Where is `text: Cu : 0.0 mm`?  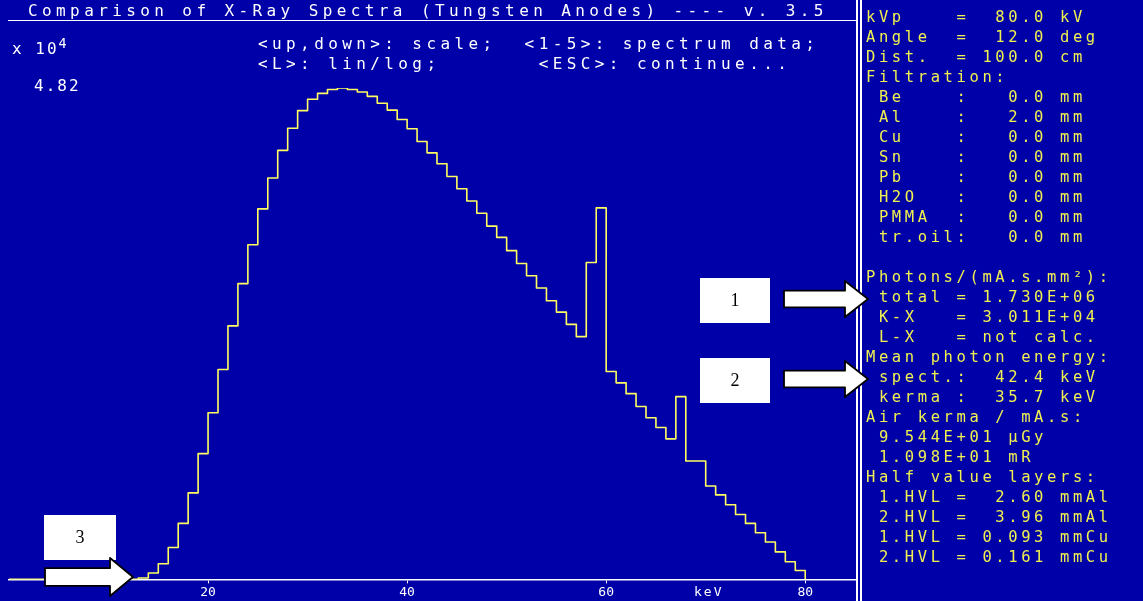 text: Cu : 0.0 mm is located at coordinates (982, 137).